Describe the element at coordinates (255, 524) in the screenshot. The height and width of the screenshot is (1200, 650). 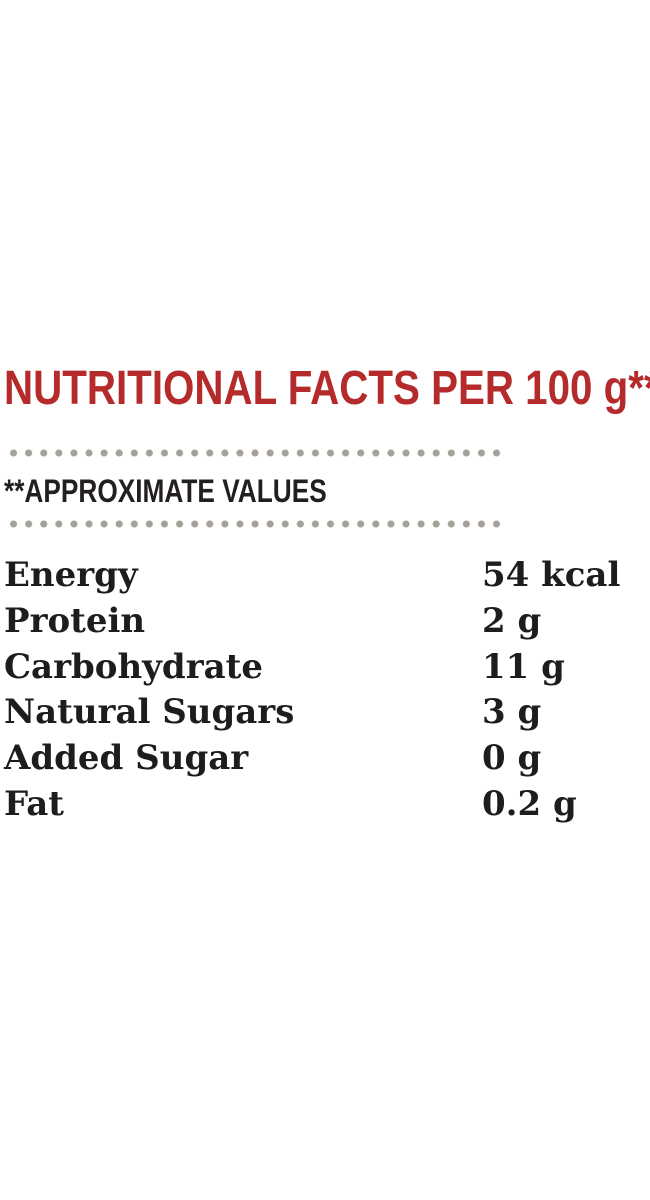
I see `dotted-divider-bottom` at that location.